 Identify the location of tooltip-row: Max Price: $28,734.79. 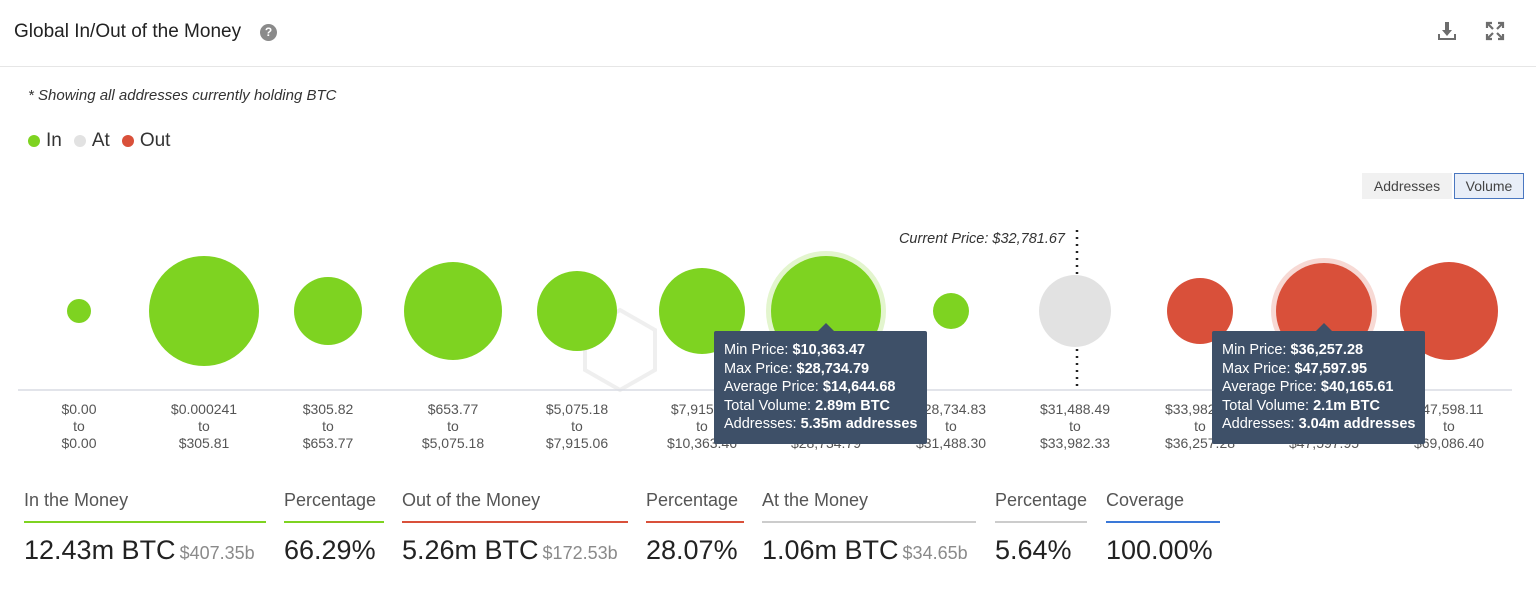
(820, 369).